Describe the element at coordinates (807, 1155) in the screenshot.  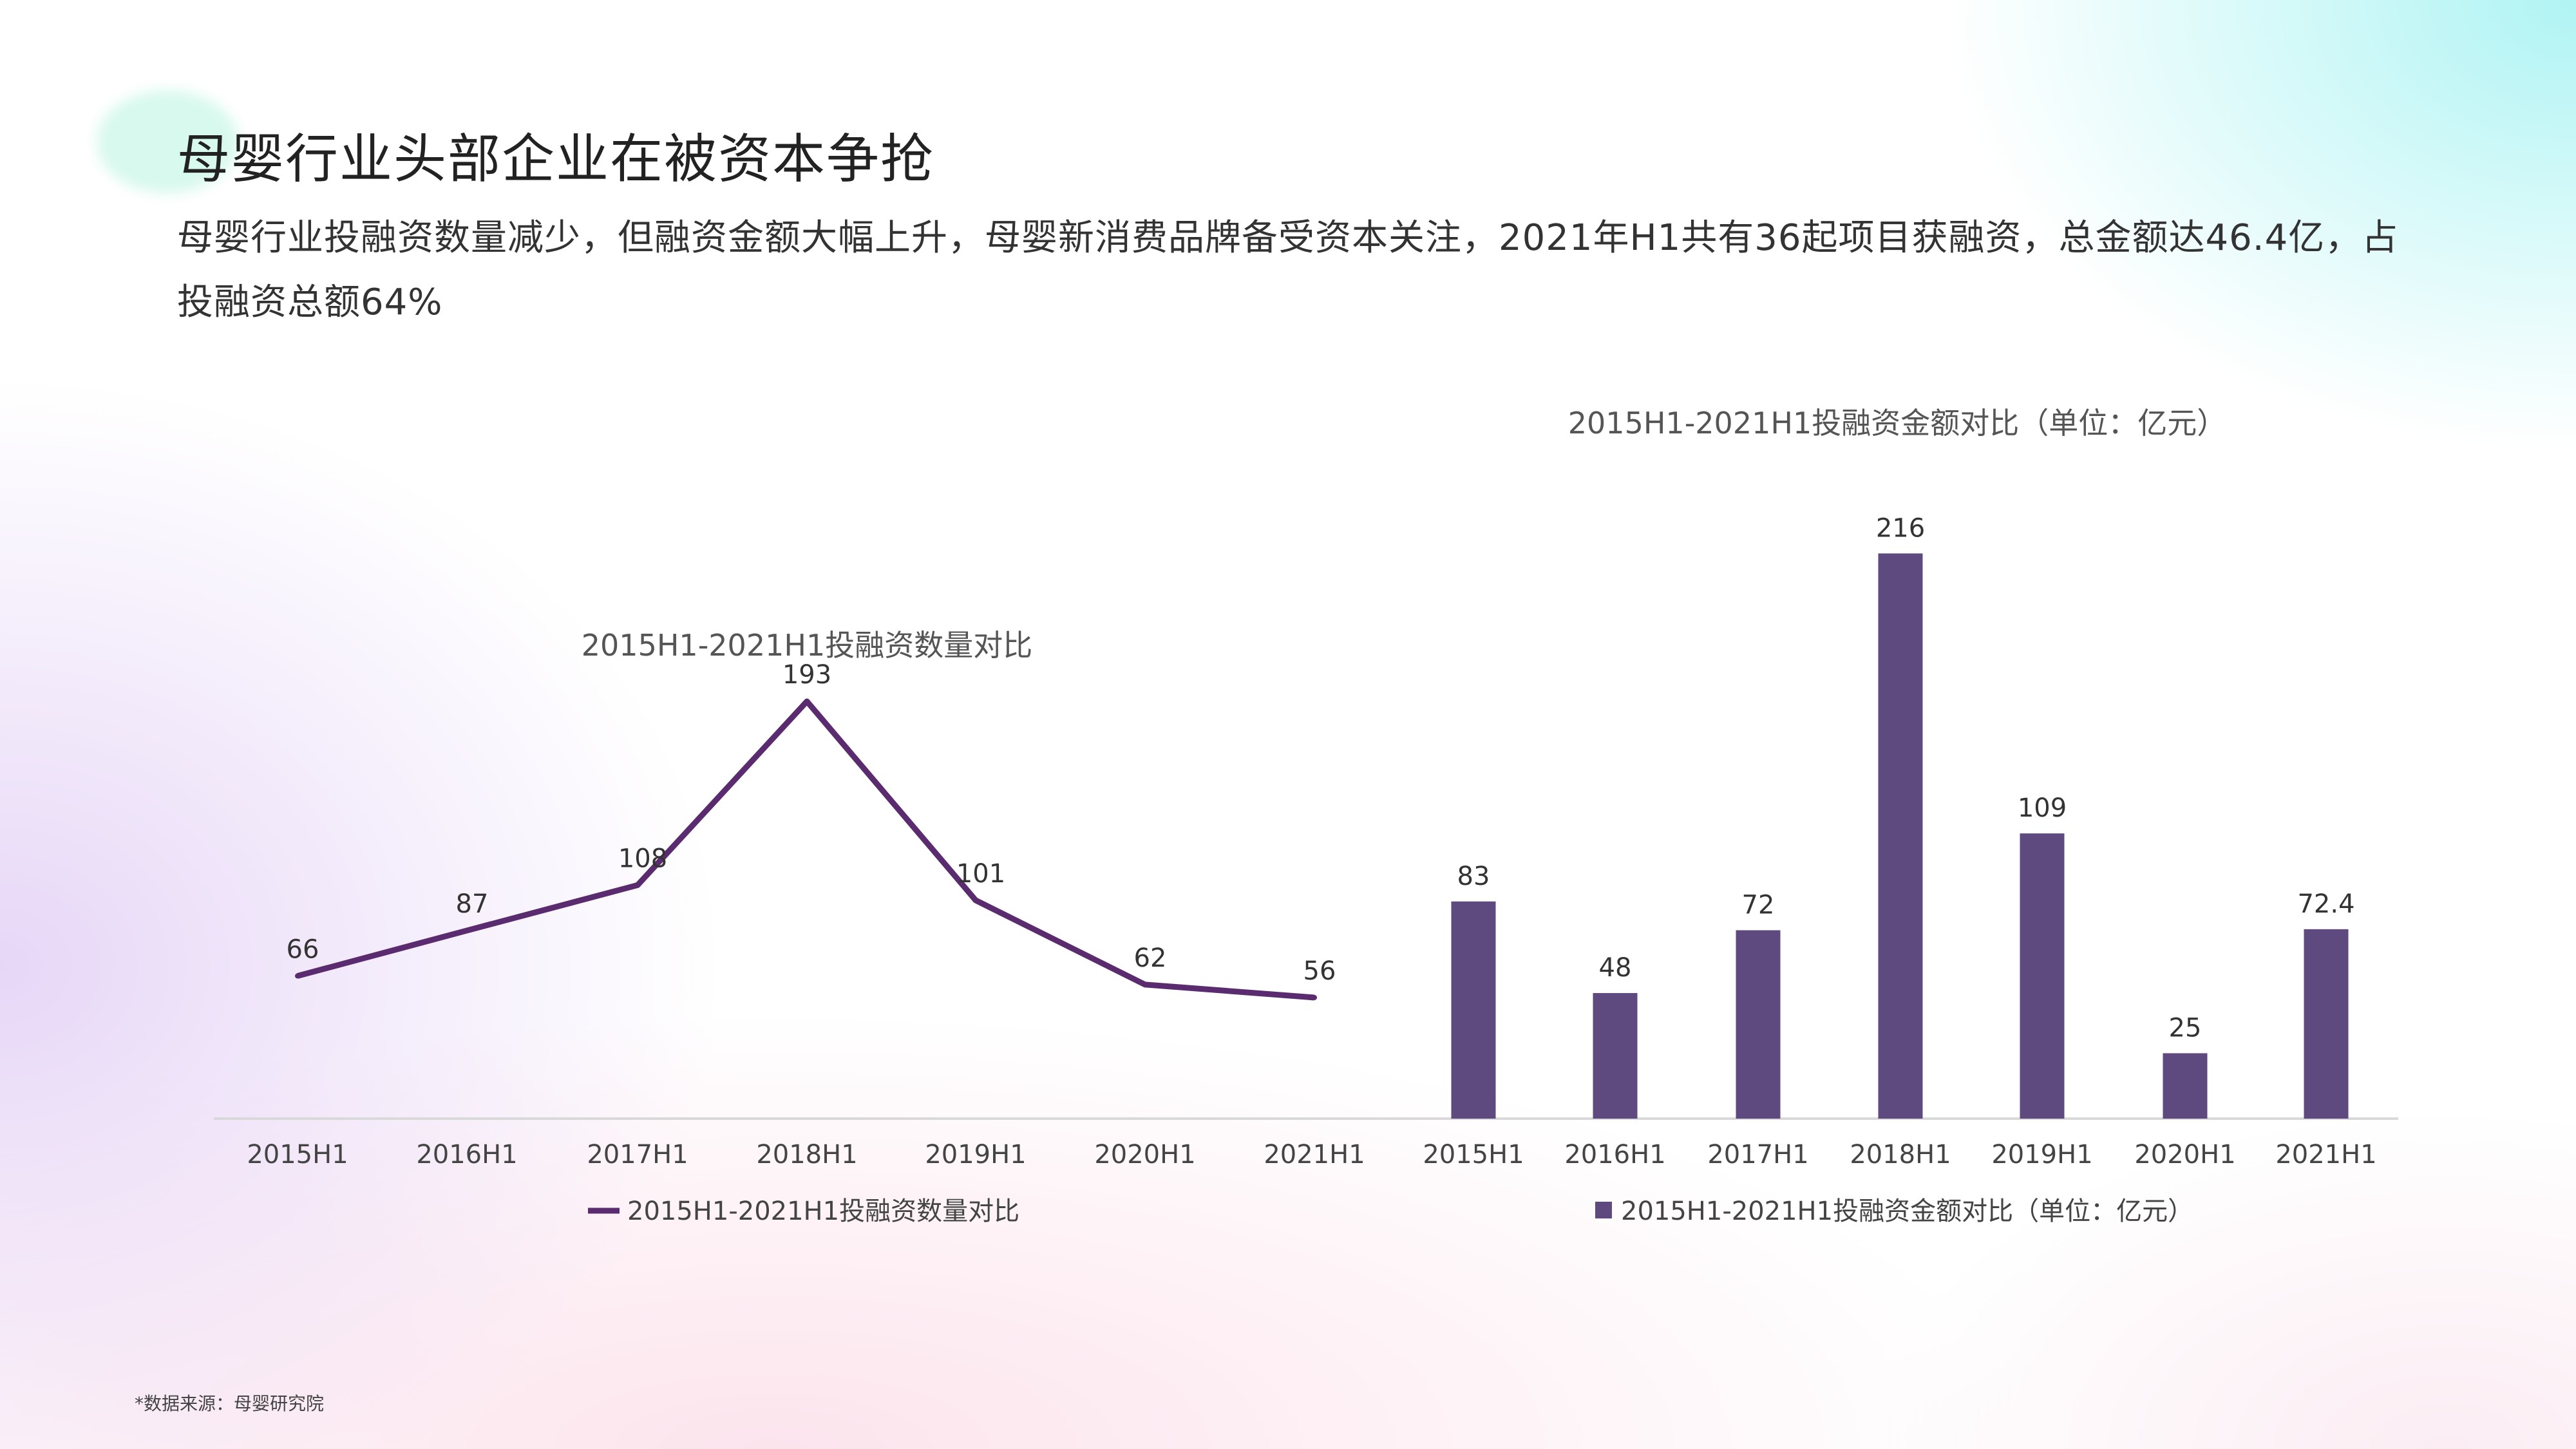
I see `line-x-tick-label: 2018H1` at that location.